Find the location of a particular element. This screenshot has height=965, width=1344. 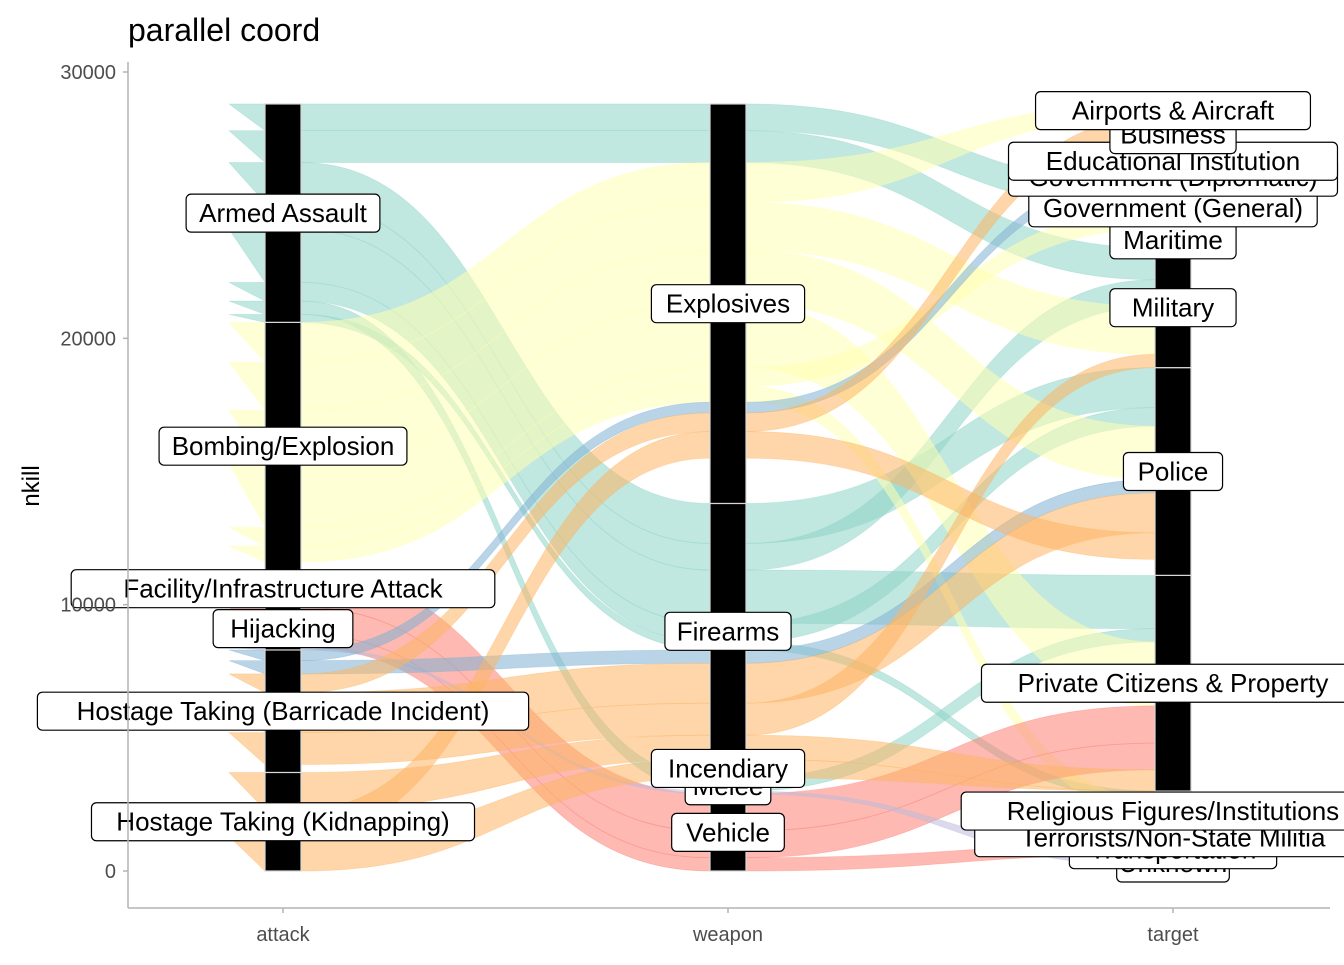

stratum-label-text: Firearms is located at coordinates (728, 631).